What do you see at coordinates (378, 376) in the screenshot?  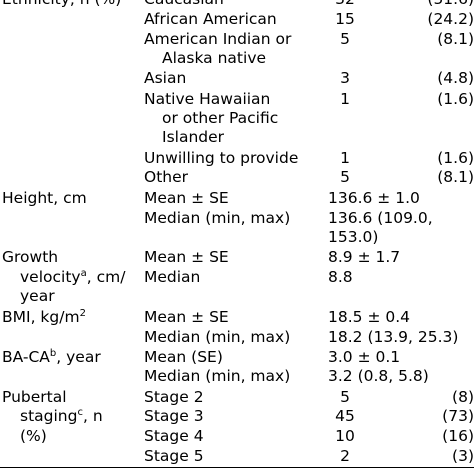 I see `stat-value: 3.2 (0.8, 5.8)` at bounding box center [378, 376].